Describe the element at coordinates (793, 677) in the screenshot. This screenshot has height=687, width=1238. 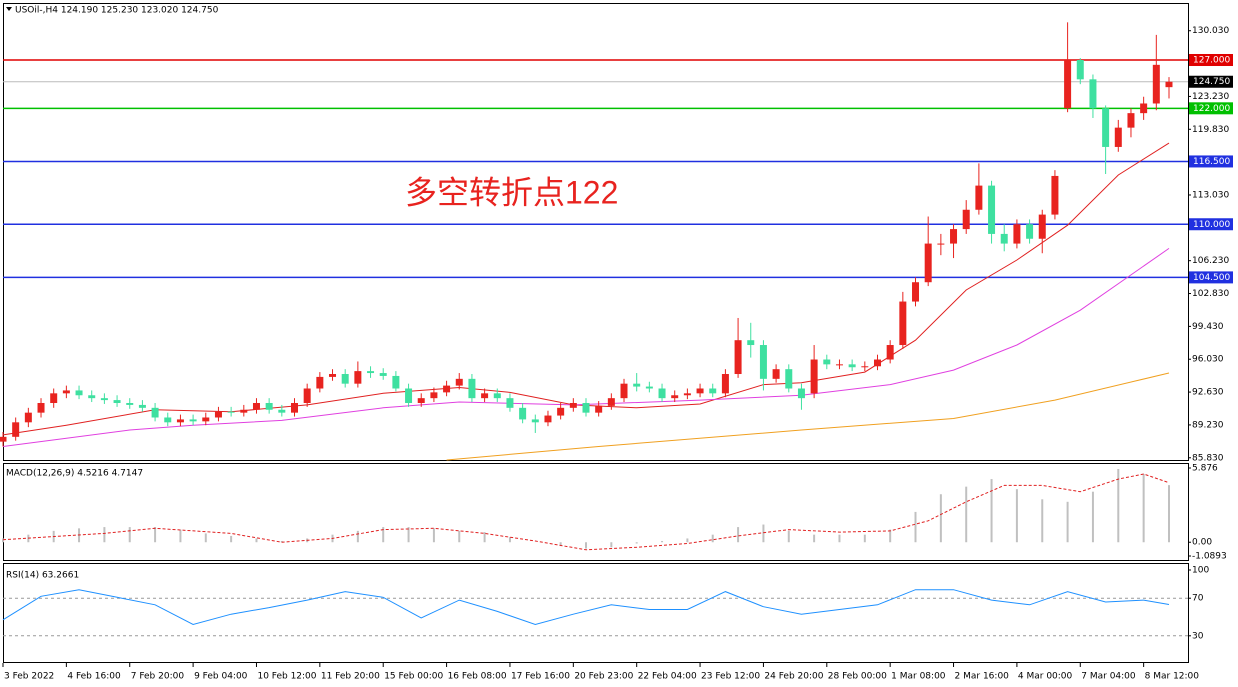
I see `x-tick-label: 24 Feb 20:00` at that location.